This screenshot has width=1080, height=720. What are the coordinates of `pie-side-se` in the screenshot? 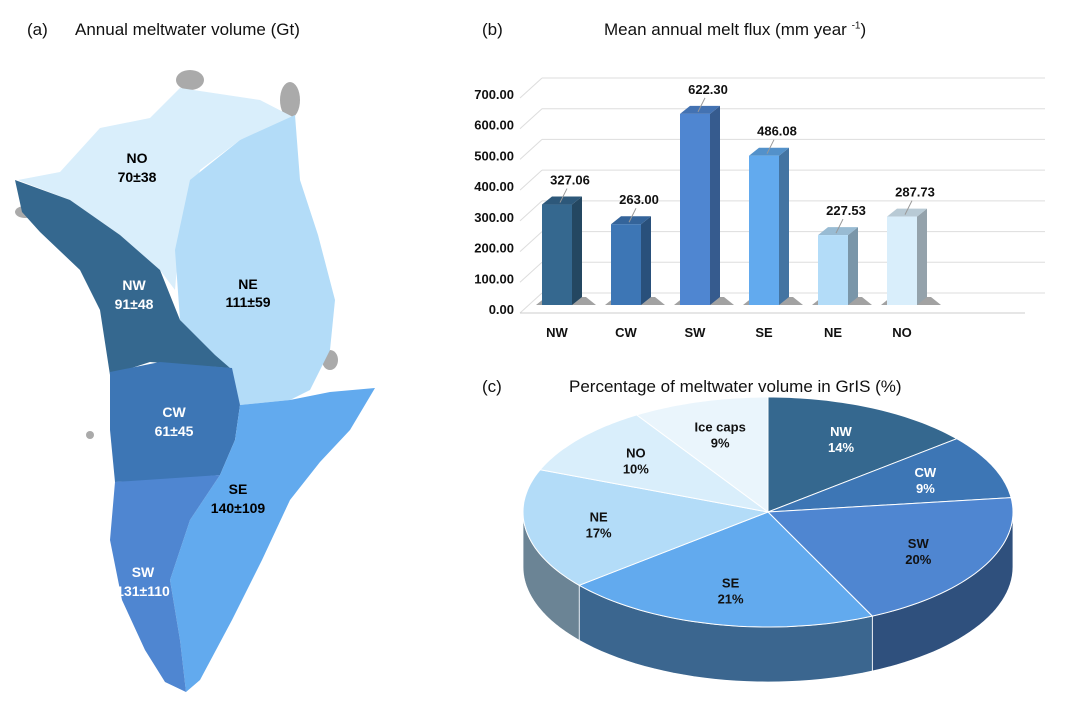 It's located at (725, 633).